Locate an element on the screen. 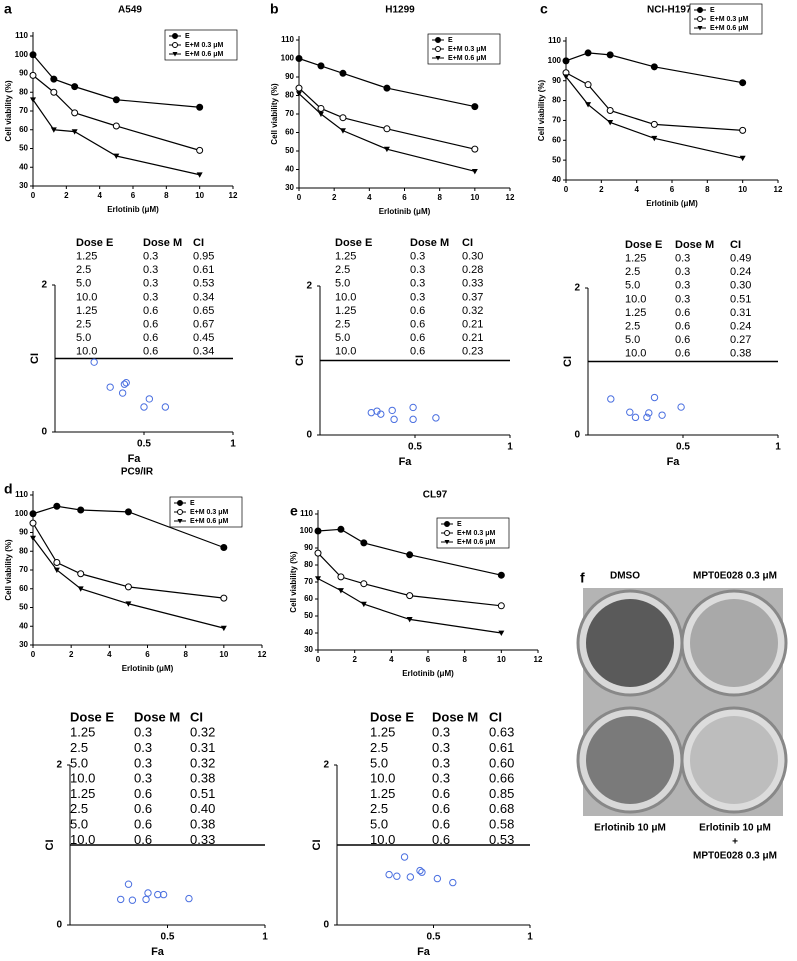 This screenshot has height=961, width=797. table-cell: 0.67 is located at coordinates (203, 325).